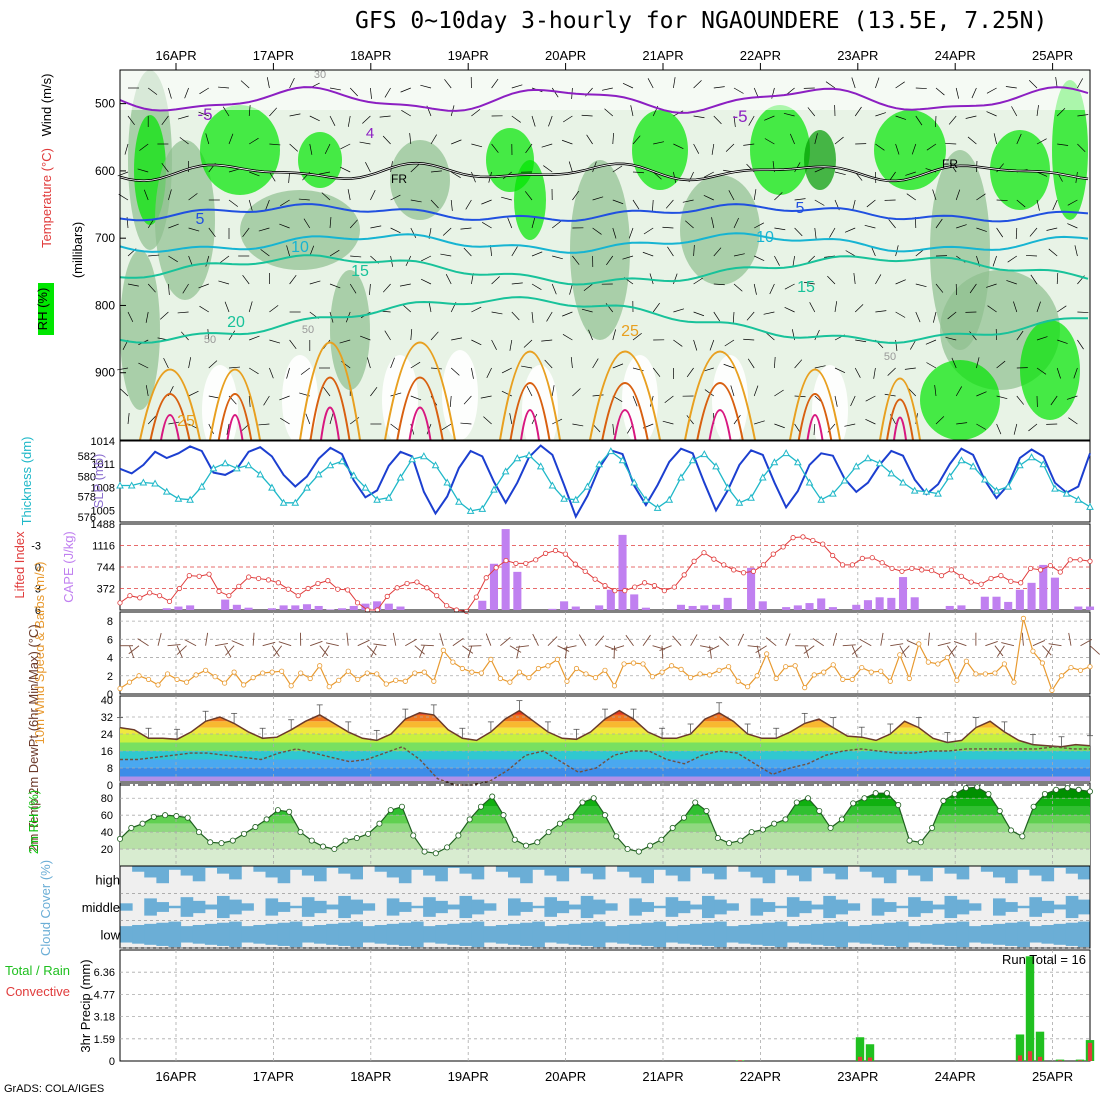  Describe the element at coordinates (630, 331) in the screenshot. I see `contour-label: 25` at that location.